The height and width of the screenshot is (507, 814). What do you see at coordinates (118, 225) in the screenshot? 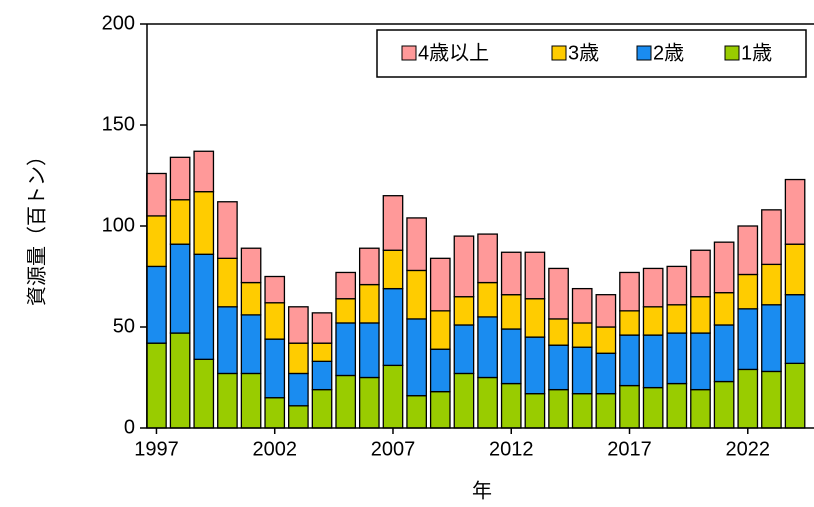
I see `y-tick-label: 100` at bounding box center [118, 225].